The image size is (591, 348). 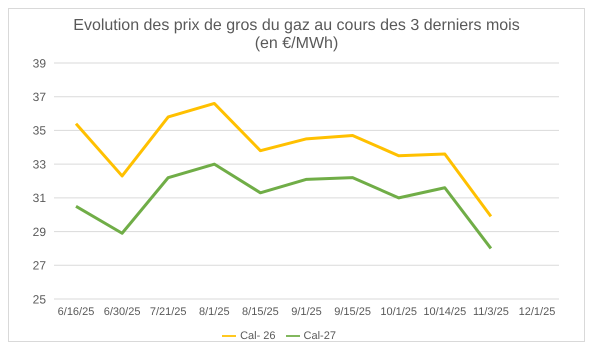 I want to click on x-tick-label: 10/14/25, so click(x=444, y=312).